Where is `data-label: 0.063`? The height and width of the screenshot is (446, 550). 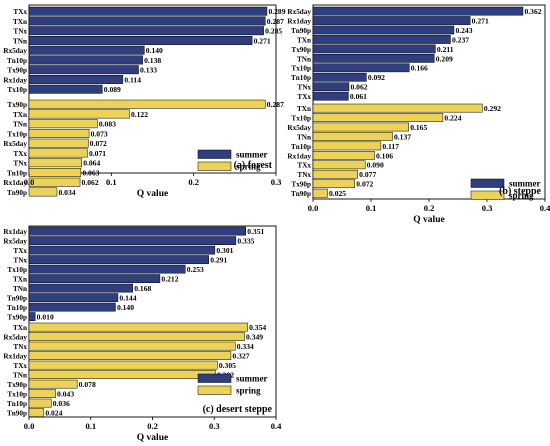
data-label: 0.063 is located at coordinates (90, 172).